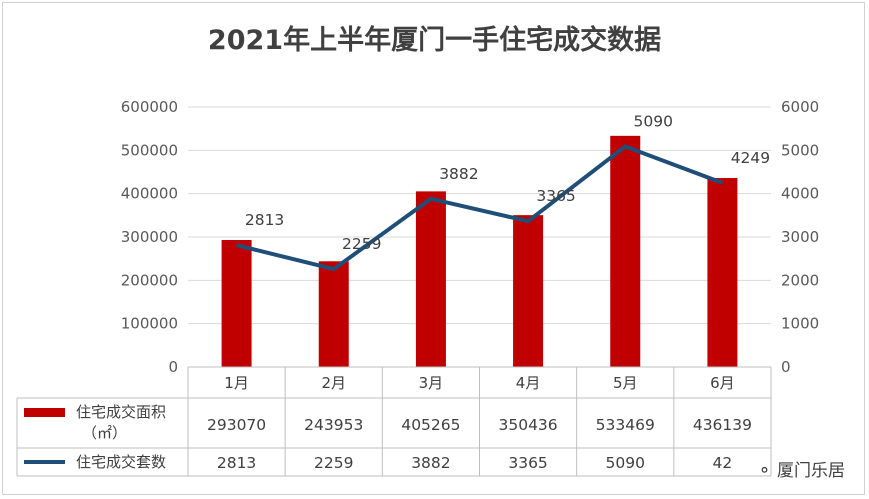 Image resolution: width=869 pixels, height=499 pixels. What do you see at coordinates (121, 462) in the screenshot?
I see `legend-label: 住宅成交套数` at bounding box center [121, 462].